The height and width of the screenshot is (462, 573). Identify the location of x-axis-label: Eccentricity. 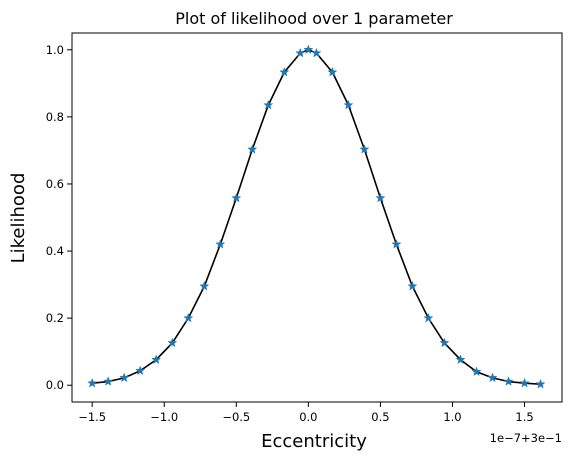
(314, 441).